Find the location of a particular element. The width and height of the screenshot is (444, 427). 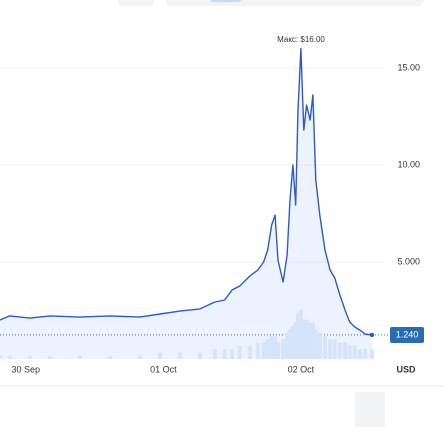

y-tick-label: 5.000 is located at coordinates (408, 261).